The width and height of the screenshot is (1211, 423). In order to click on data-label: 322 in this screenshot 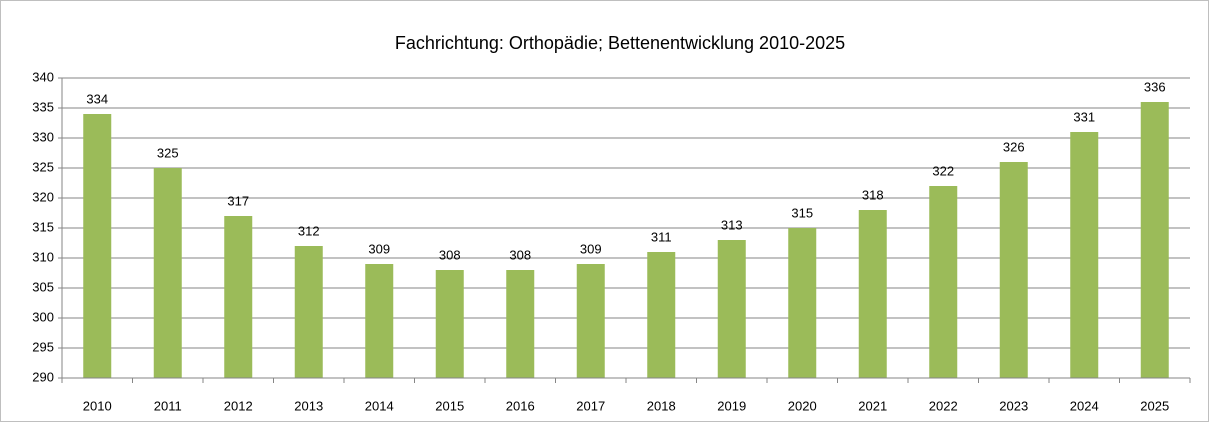, I will do `click(943, 170)`.